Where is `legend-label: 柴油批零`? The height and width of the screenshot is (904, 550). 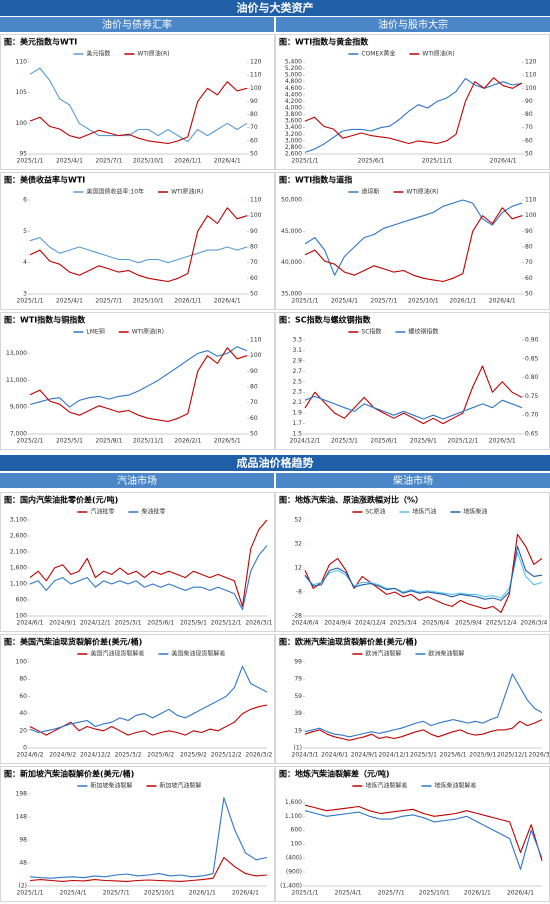 legend-label: 柴油批零 is located at coordinates (153, 512).